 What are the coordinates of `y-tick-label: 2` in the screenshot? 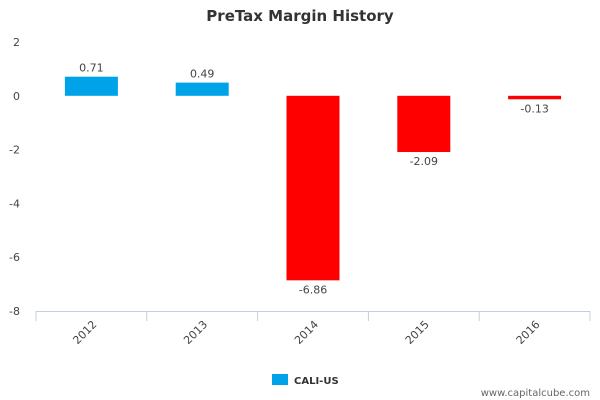 It's located at (16, 42).